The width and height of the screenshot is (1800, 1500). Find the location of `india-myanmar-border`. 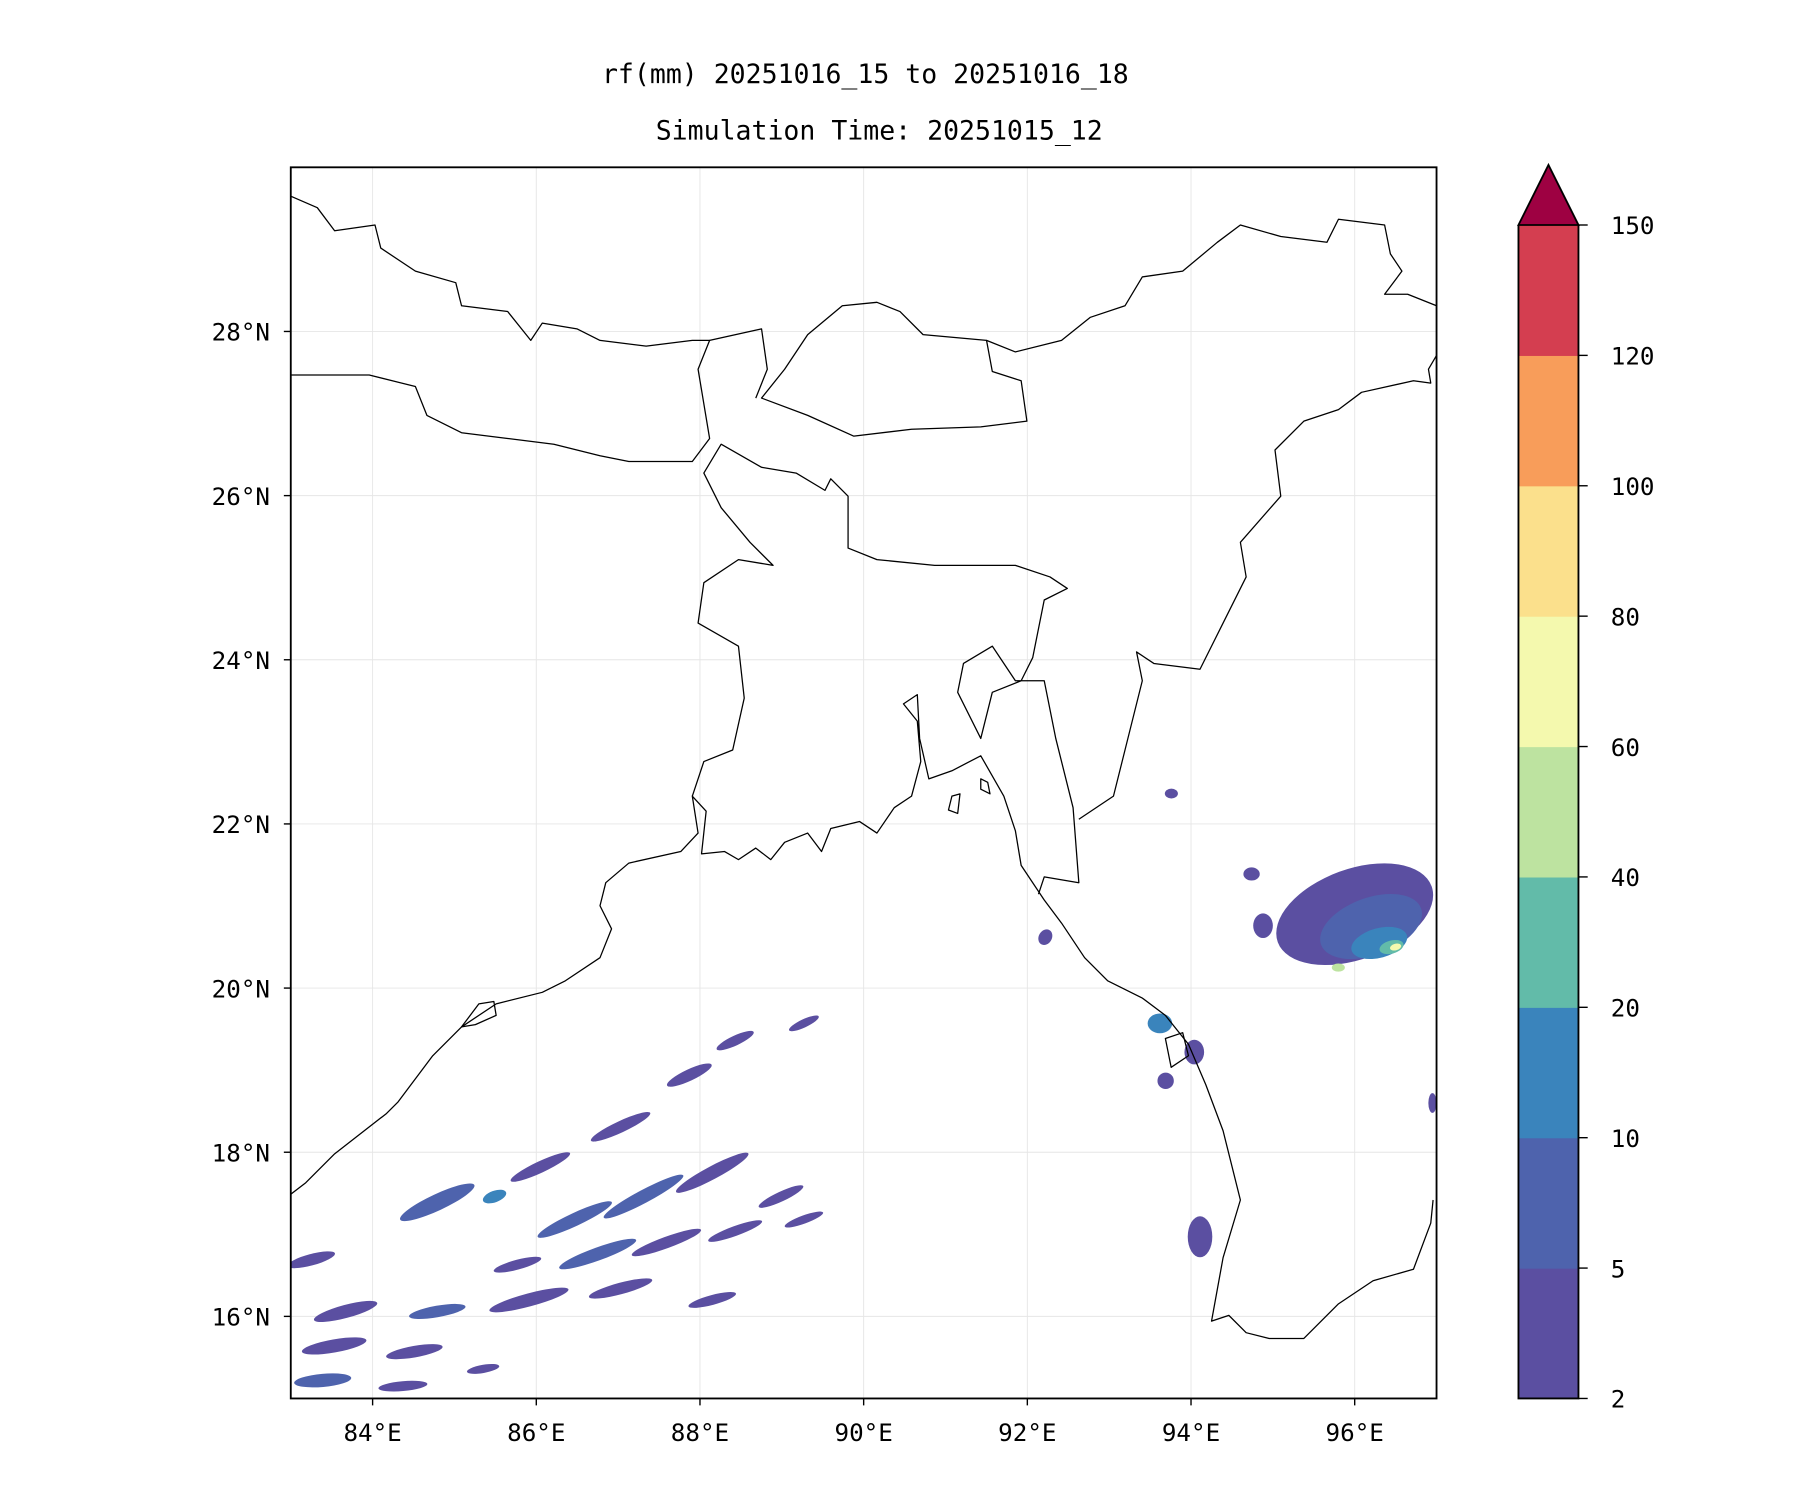

india-myanmar-border is located at coordinates (1257, 587).